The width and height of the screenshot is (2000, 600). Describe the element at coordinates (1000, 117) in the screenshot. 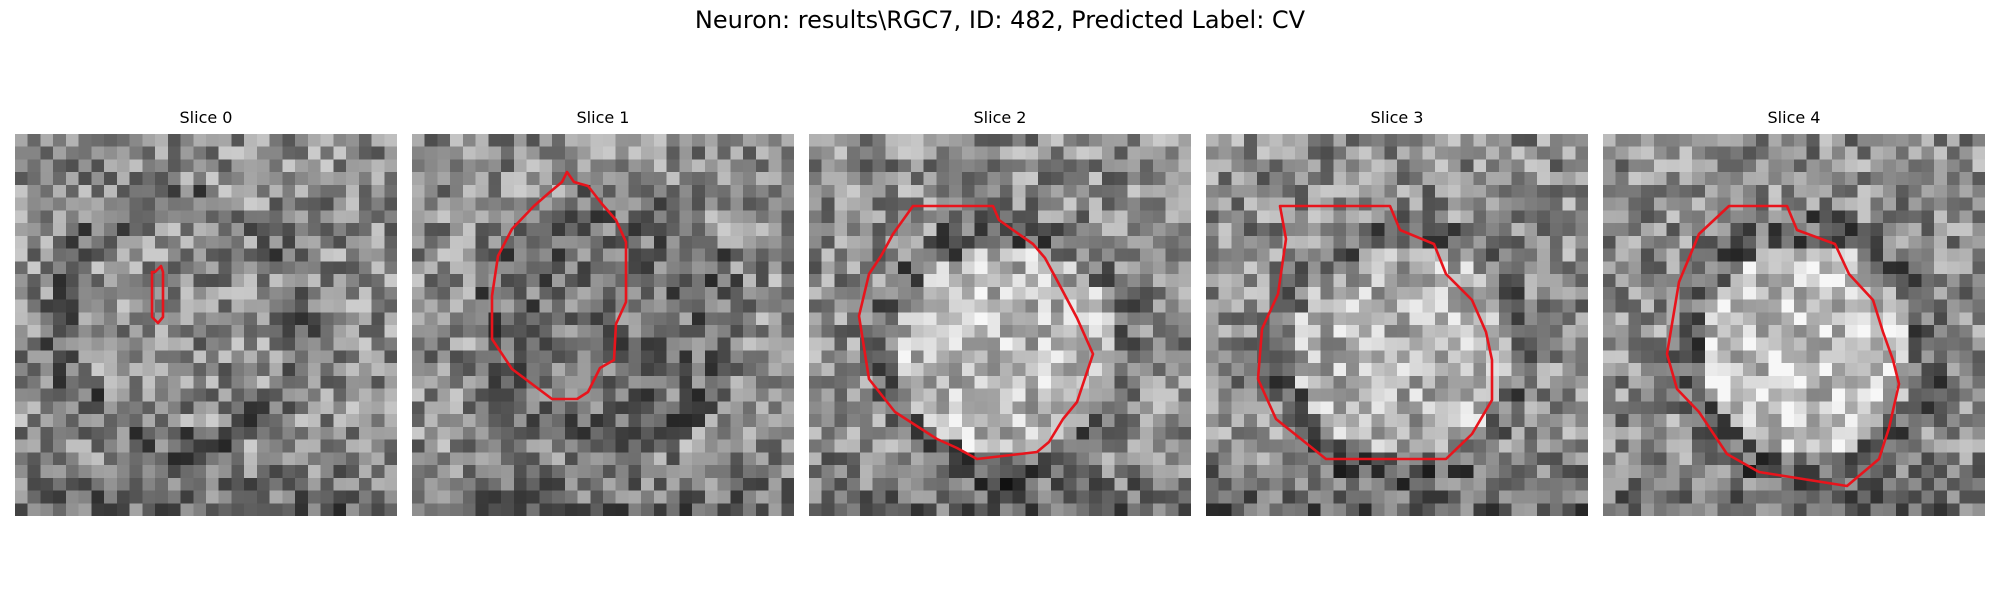

I see `slice-title: Slice 2` at that location.